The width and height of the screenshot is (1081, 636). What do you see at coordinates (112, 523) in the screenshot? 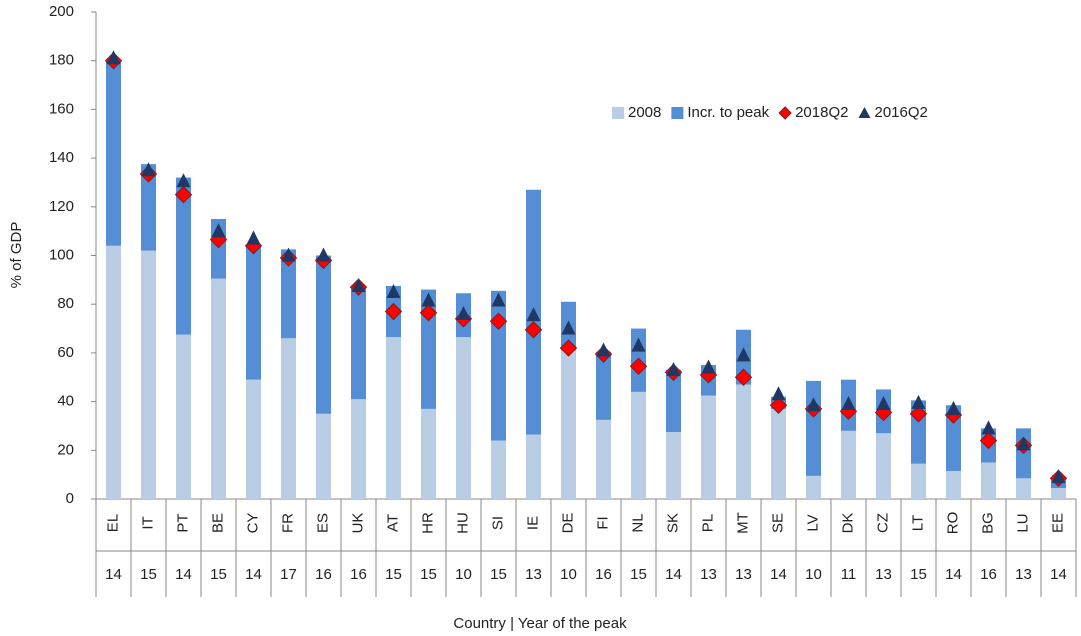
I see `x-tick-label: EL` at bounding box center [112, 523].